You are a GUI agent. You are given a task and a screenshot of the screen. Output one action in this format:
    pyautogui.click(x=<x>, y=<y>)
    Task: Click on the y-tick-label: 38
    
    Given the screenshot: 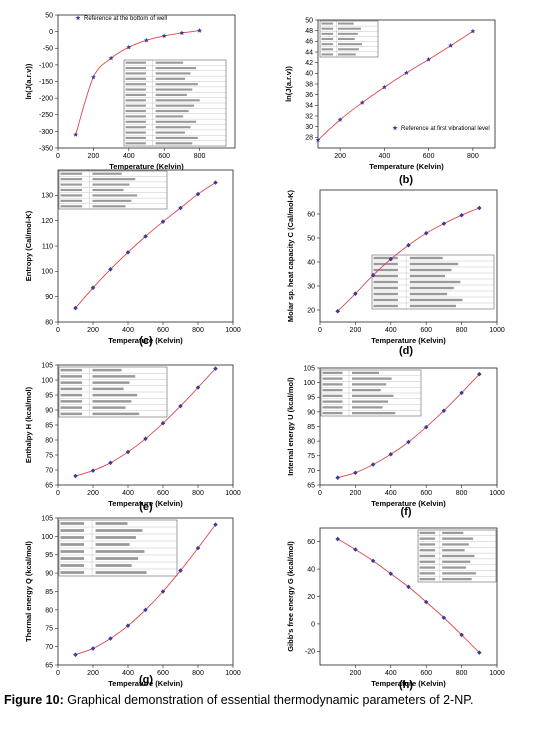 What is the action you would take?
    pyautogui.click(x=309, y=84)
    